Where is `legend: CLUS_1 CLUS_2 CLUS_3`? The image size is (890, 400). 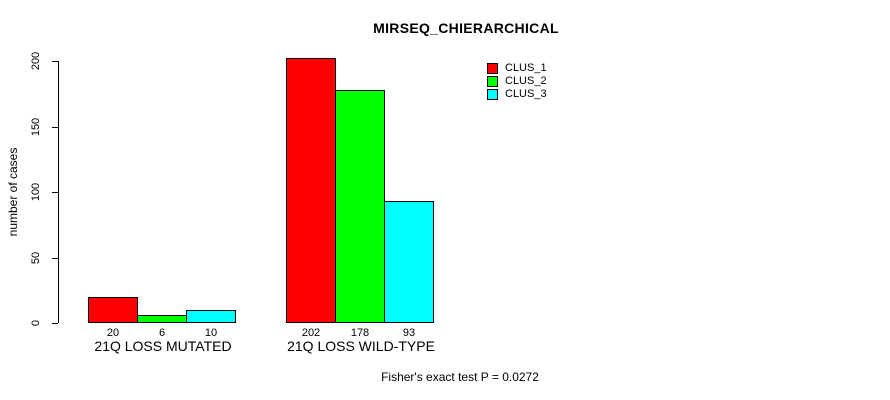 legend: CLUS_1 CLUS_2 CLUS_3 is located at coordinates (517, 81).